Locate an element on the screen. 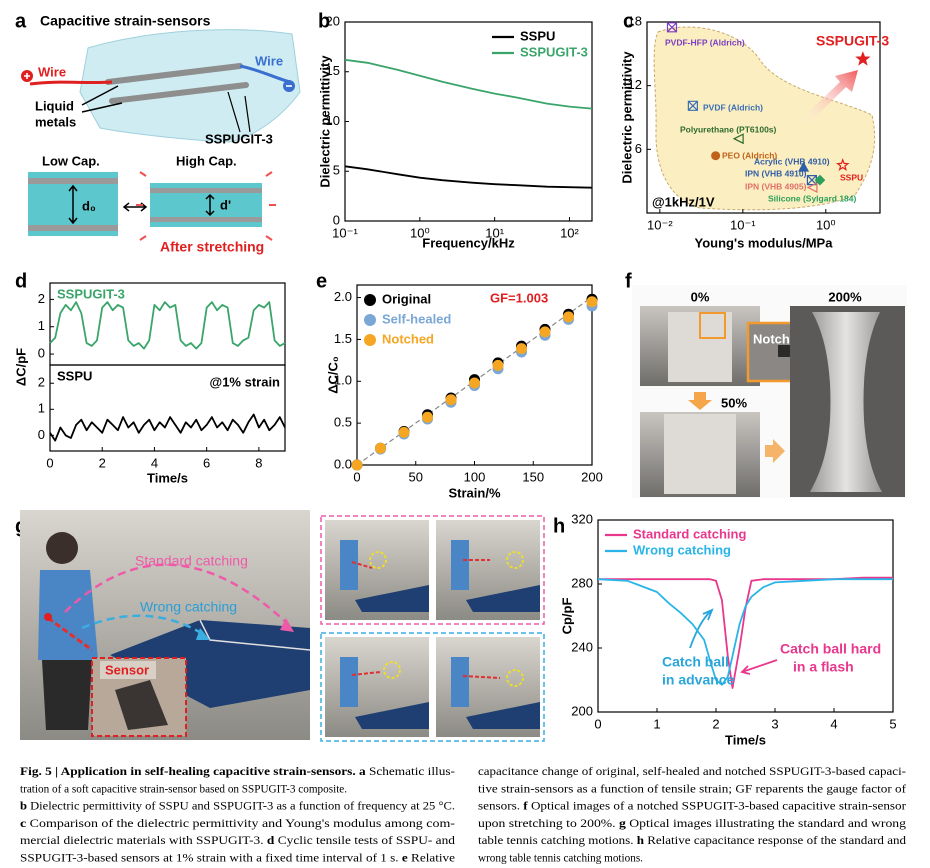 The height and width of the screenshot is (868, 930). annotation-arrow is located at coordinates (759, 667).